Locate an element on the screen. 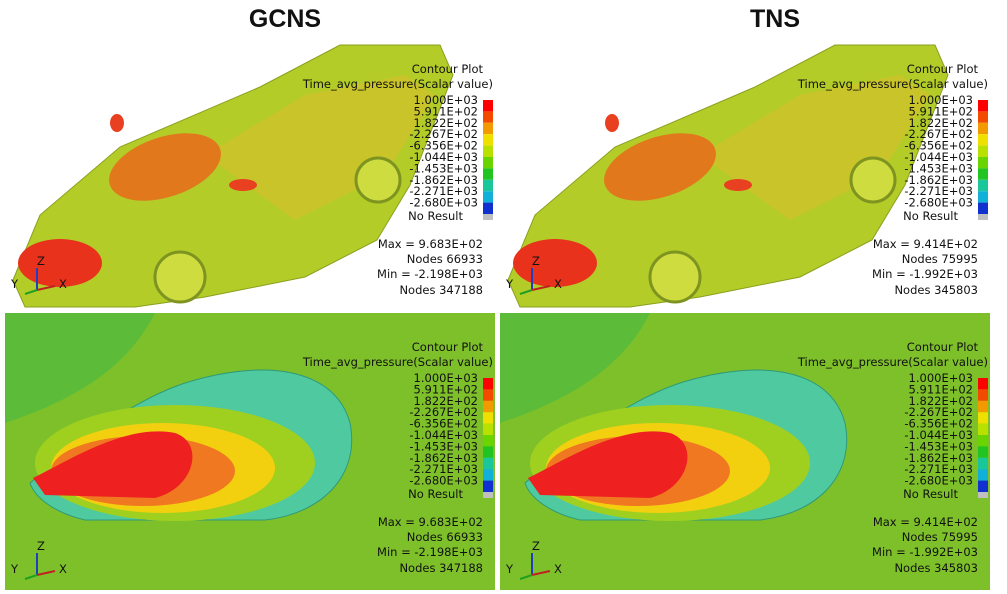 The height and width of the screenshot is (594, 1007). front-pressure is located at coordinates (60, 263).